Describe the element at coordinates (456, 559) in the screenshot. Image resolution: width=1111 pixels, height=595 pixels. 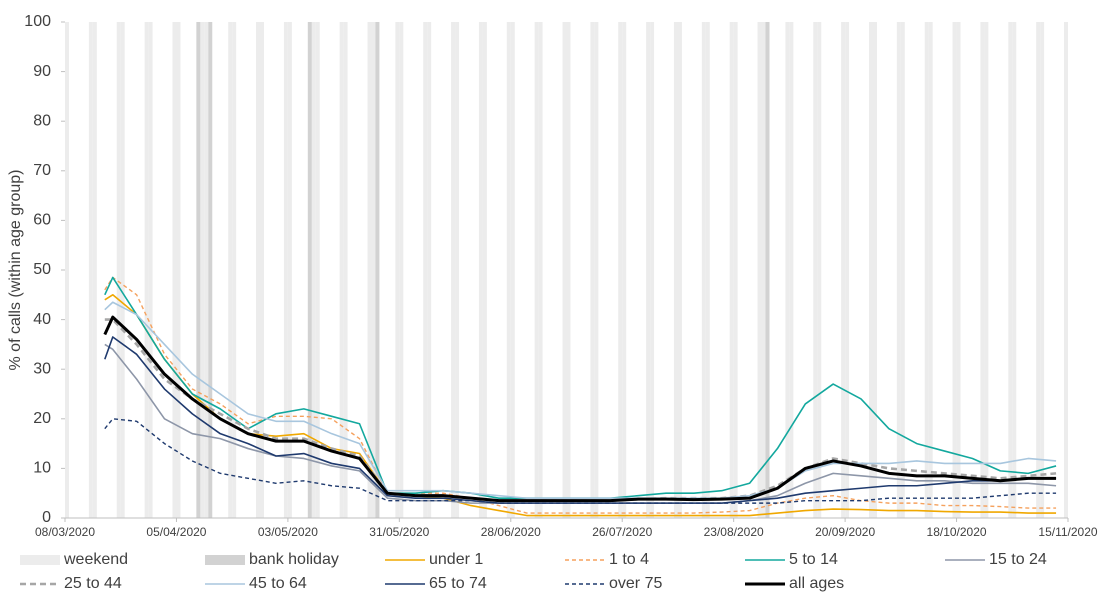
I see `legend-label: under 1` at that location.